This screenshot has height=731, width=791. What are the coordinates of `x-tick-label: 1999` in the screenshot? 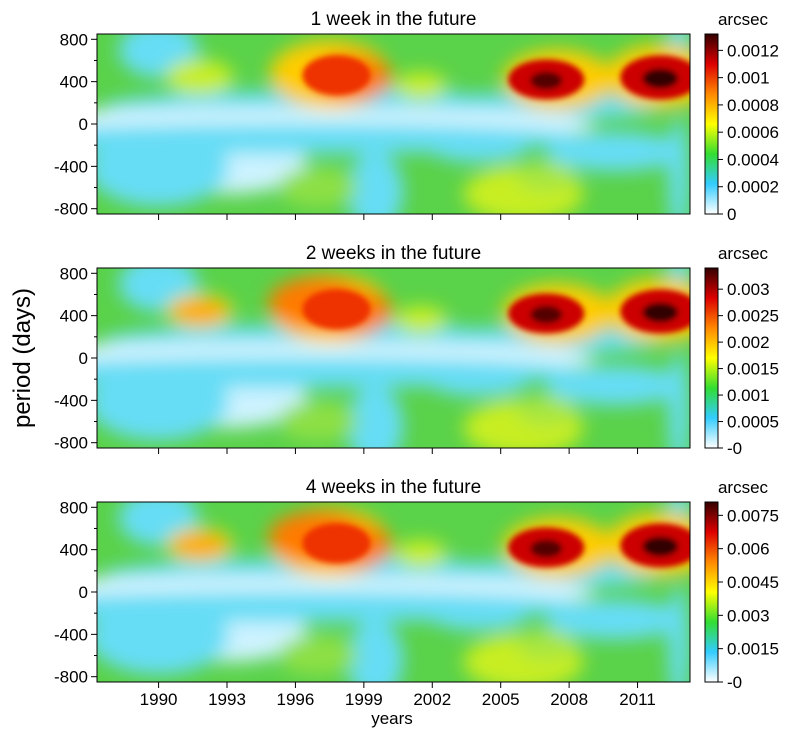 It's located at (364, 699).